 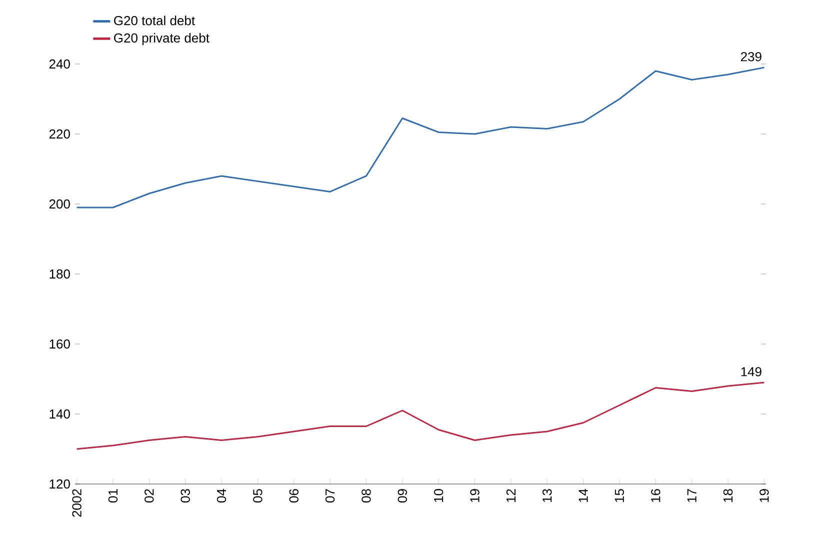 What do you see at coordinates (149, 495) in the screenshot?
I see `x-tick-label: 02` at bounding box center [149, 495].